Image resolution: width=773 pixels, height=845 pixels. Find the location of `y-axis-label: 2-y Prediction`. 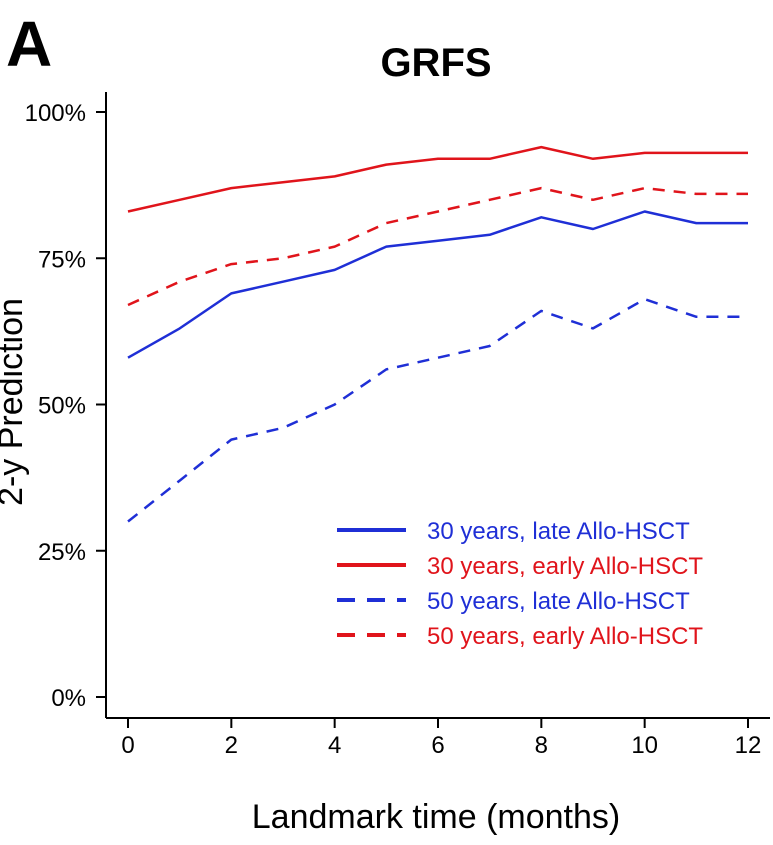

y-axis-label: 2-y Prediction is located at coordinates (15, 402).